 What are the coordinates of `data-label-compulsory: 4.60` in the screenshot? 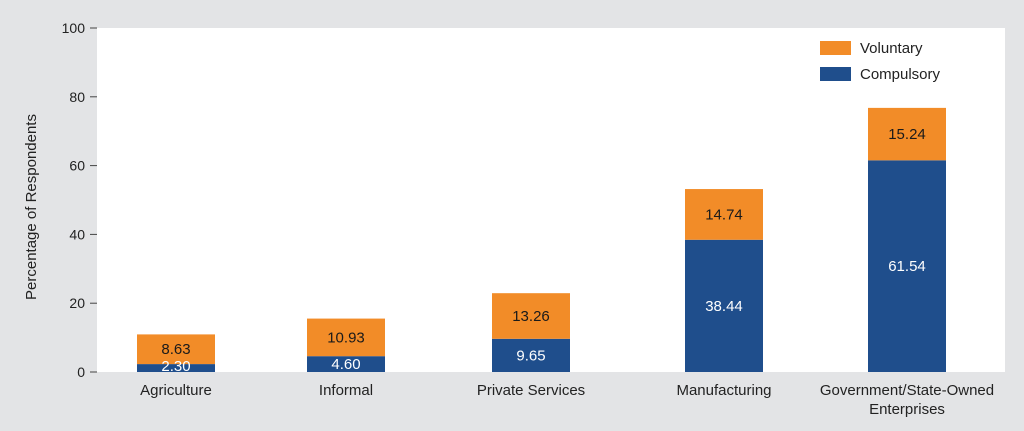 It's located at (345, 364).